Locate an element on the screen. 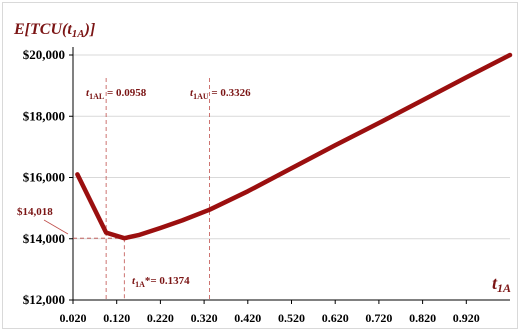  annotation-ymin-pointer is located at coordinates (56, 227).